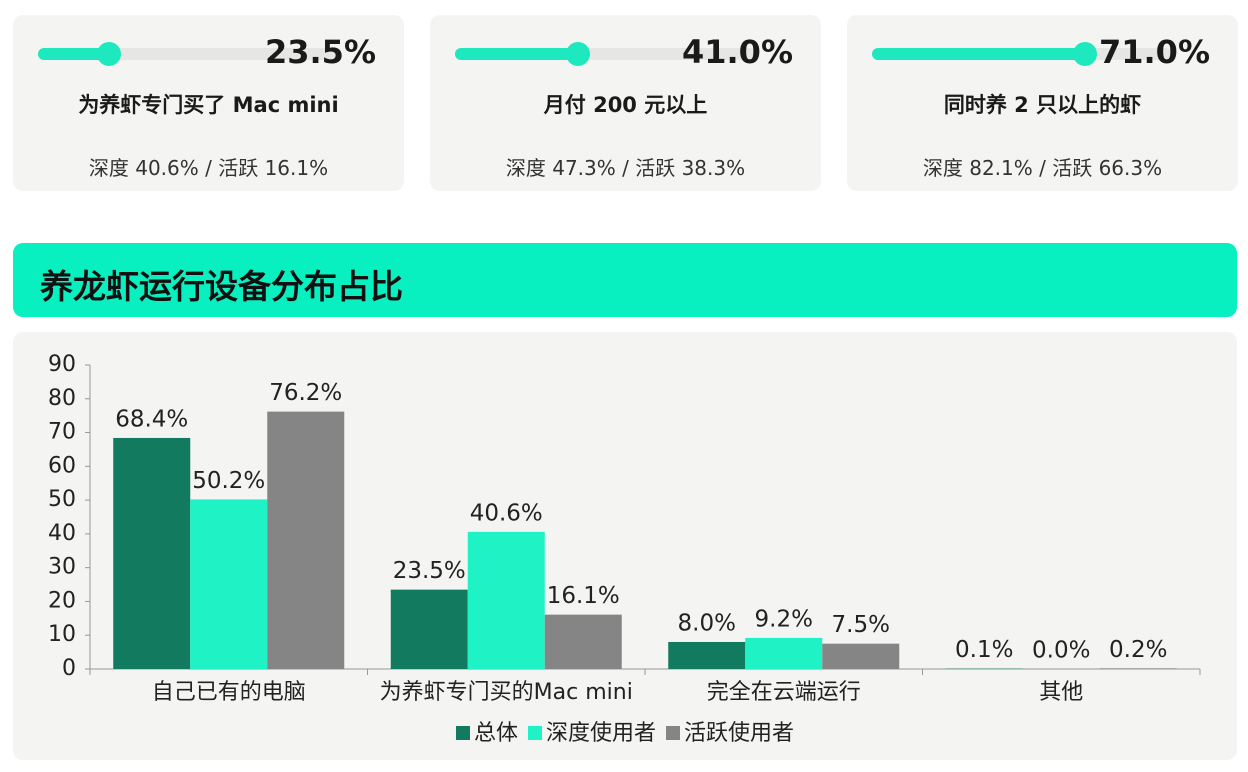 This screenshot has height=772, width=1248. What do you see at coordinates (62, 432) in the screenshot?
I see `y-tick-label: 70` at bounding box center [62, 432].